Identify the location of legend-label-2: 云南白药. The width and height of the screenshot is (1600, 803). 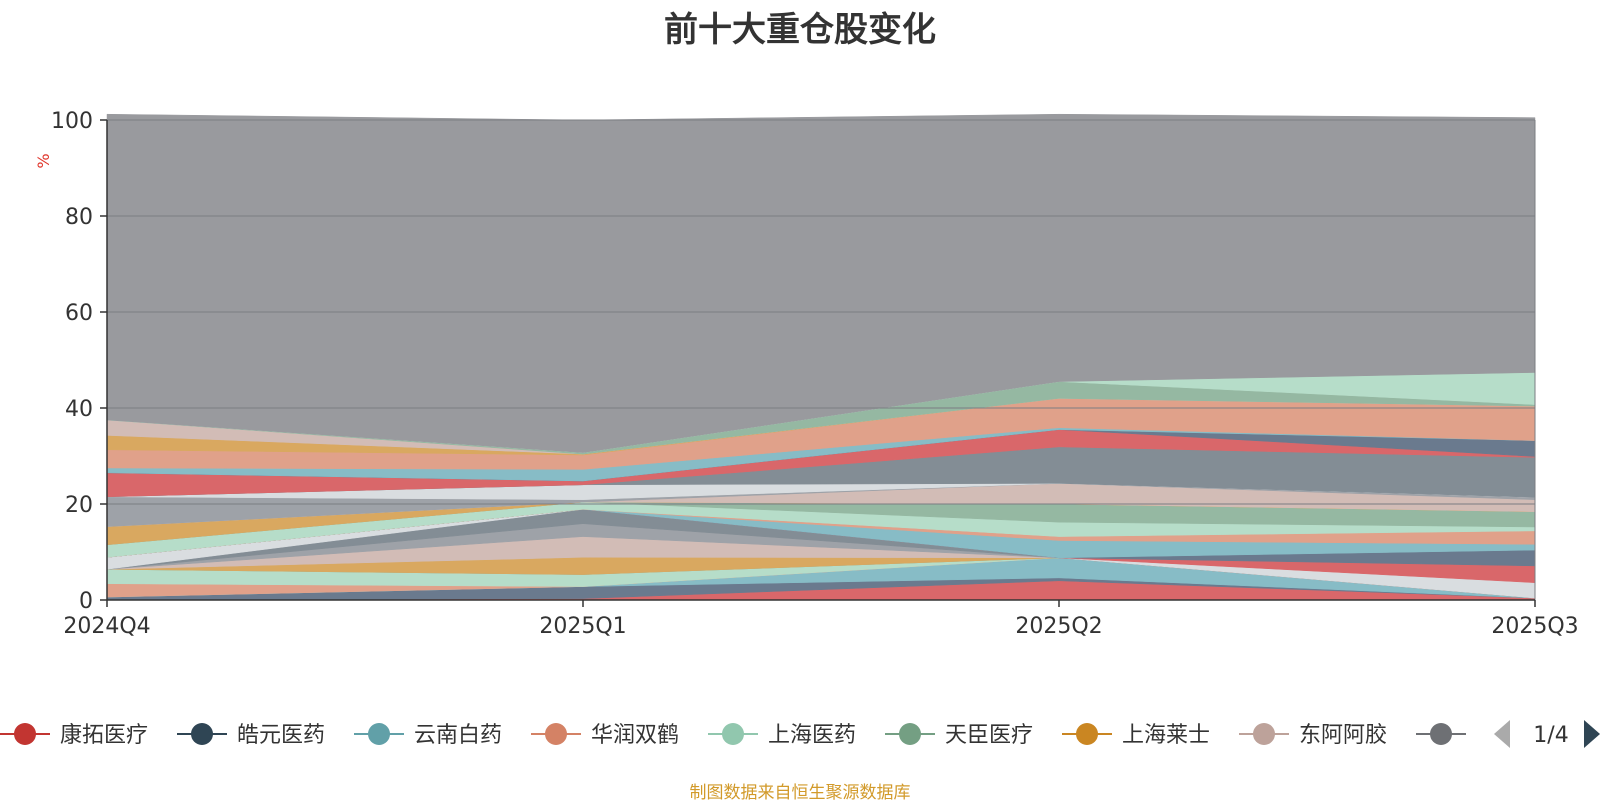
(458, 735).